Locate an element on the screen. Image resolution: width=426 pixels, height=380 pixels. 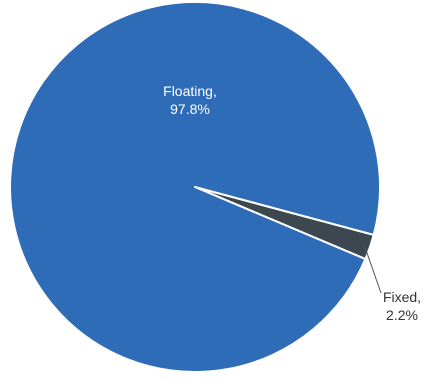
fixed-slice-label: Fixed, is located at coordinates (402, 297).